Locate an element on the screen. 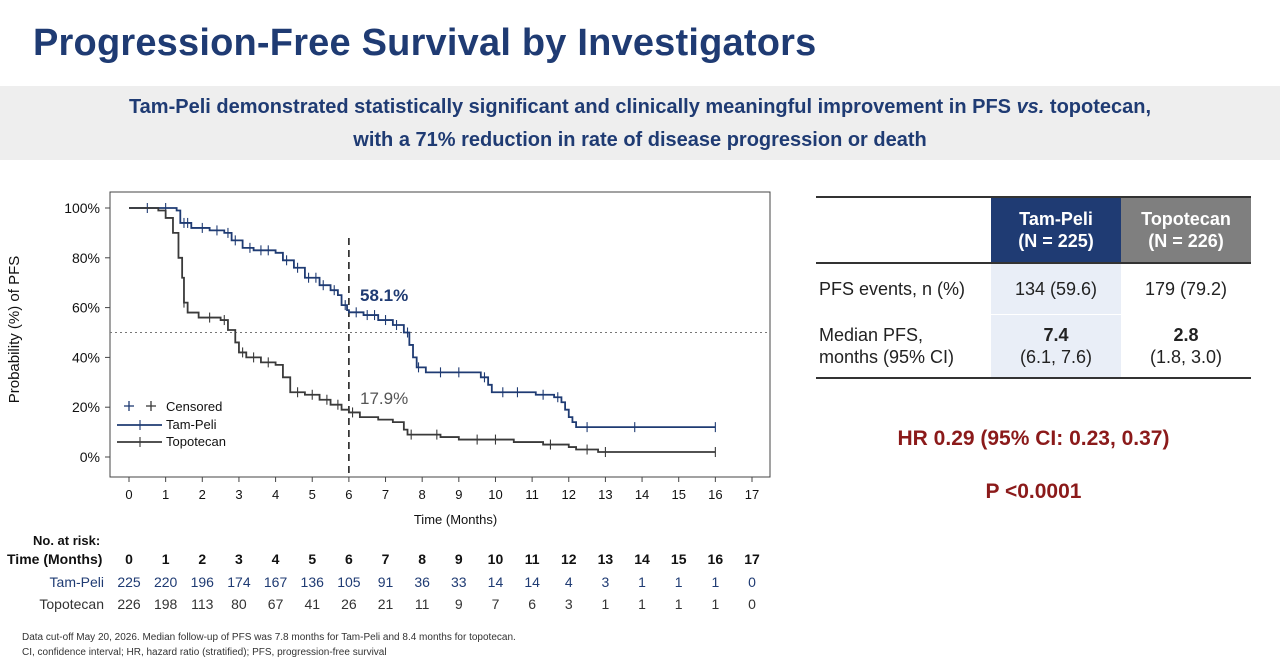 The image size is (1280, 667). risk-count-cell: 4 is located at coordinates (568, 582).